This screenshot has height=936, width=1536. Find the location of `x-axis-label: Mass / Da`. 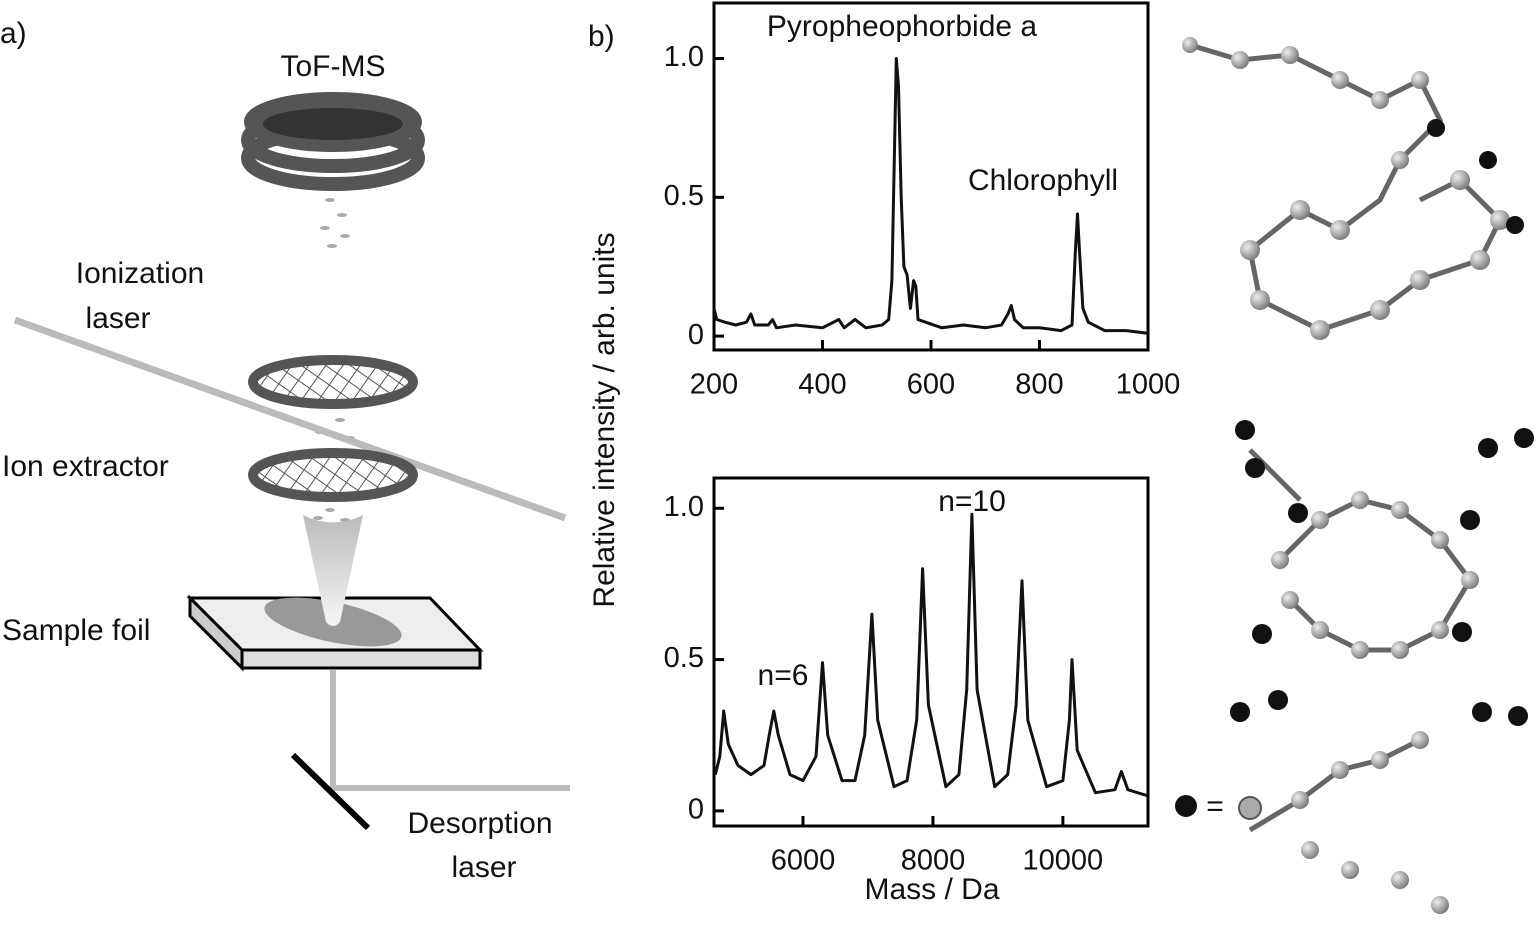

x-axis-label: Mass / Da is located at coordinates (931, 889).